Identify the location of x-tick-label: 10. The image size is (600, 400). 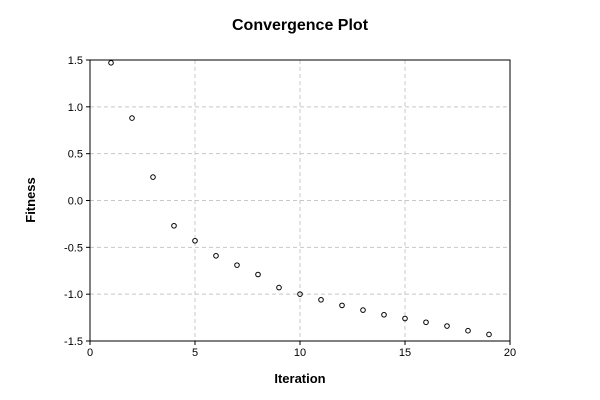
(300, 353).